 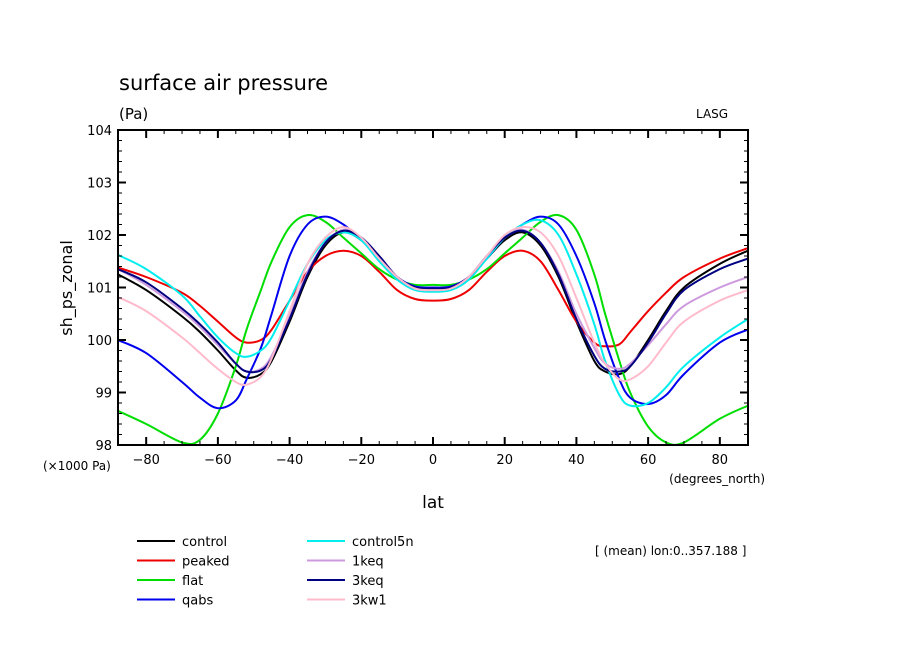 I want to click on x-tick-label: −40, so click(x=289, y=460).